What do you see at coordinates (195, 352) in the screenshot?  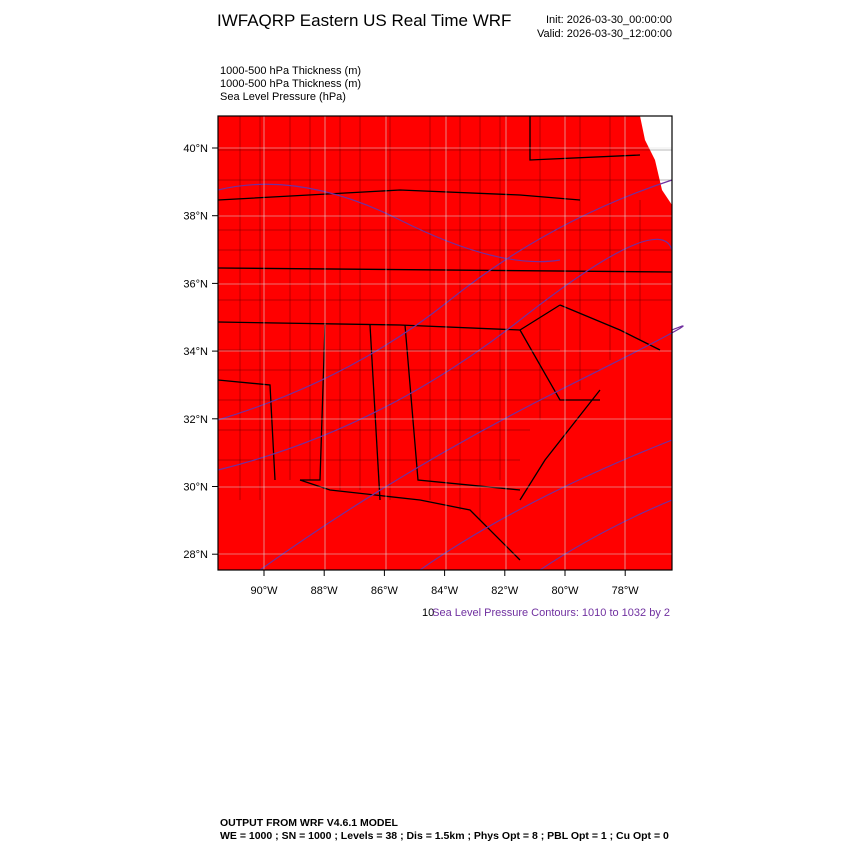 I see `lat-label: 34°N` at bounding box center [195, 352].